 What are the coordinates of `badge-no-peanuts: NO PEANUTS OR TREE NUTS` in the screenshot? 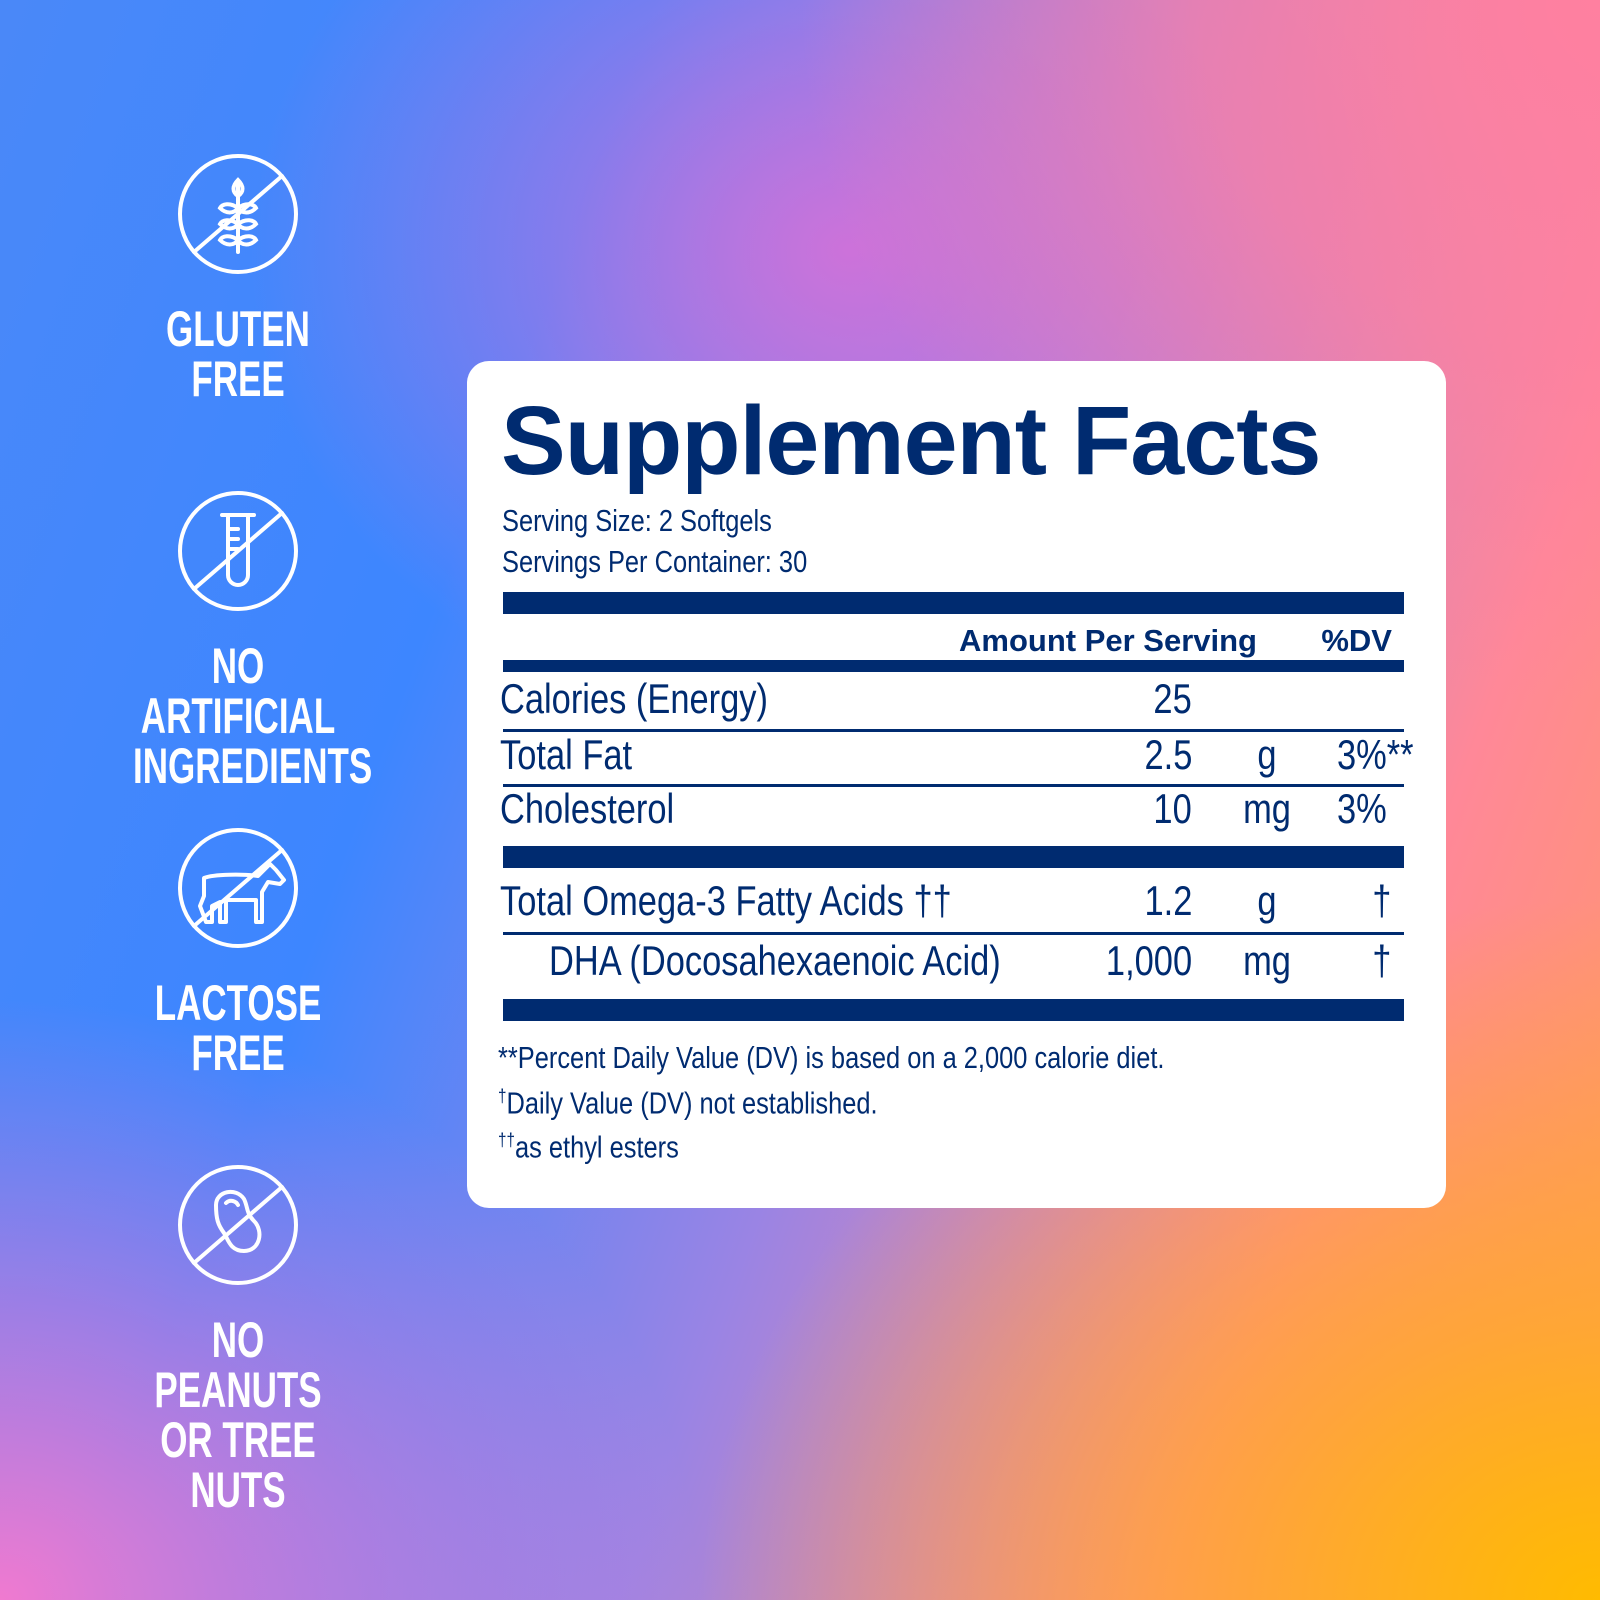 It's located at (238, 1339).